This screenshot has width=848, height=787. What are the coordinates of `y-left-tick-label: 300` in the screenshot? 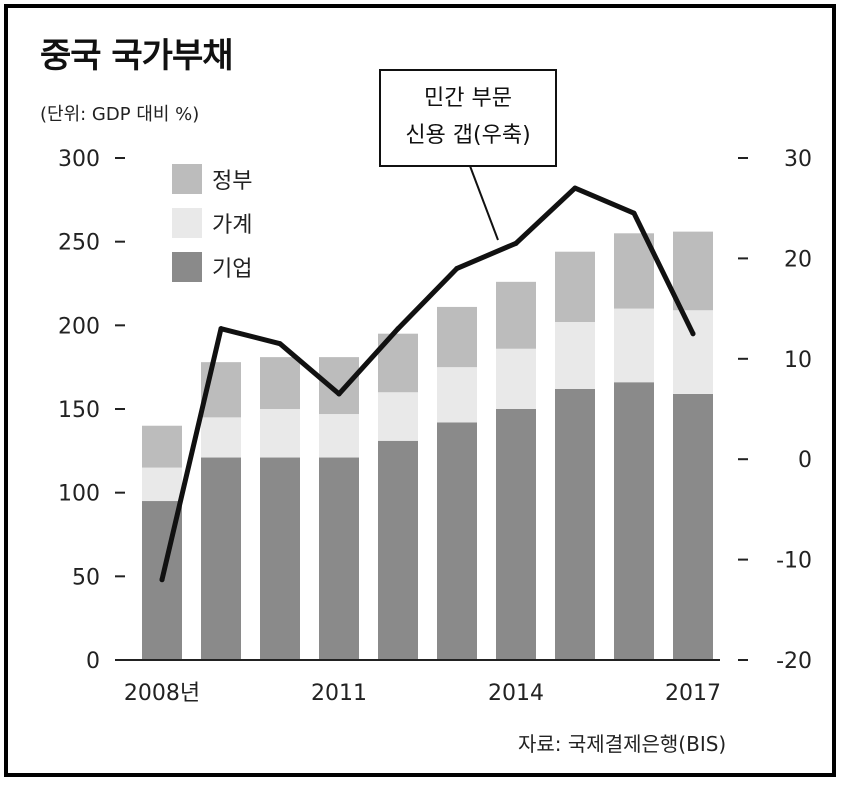 It's located at (79, 159).